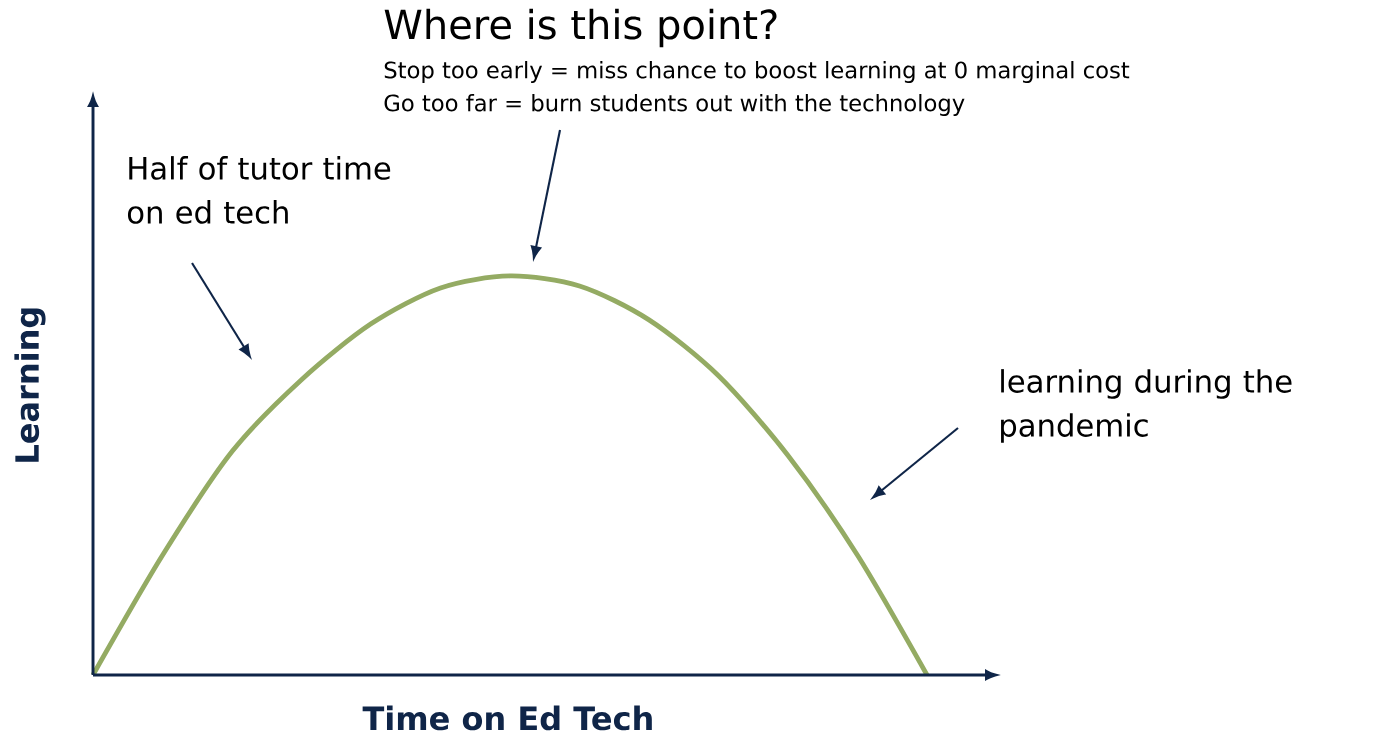 The height and width of the screenshot is (737, 1381). What do you see at coordinates (1146, 406) in the screenshot?
I see `text: learning during the pandemic` at bounding box center [1146, 406].